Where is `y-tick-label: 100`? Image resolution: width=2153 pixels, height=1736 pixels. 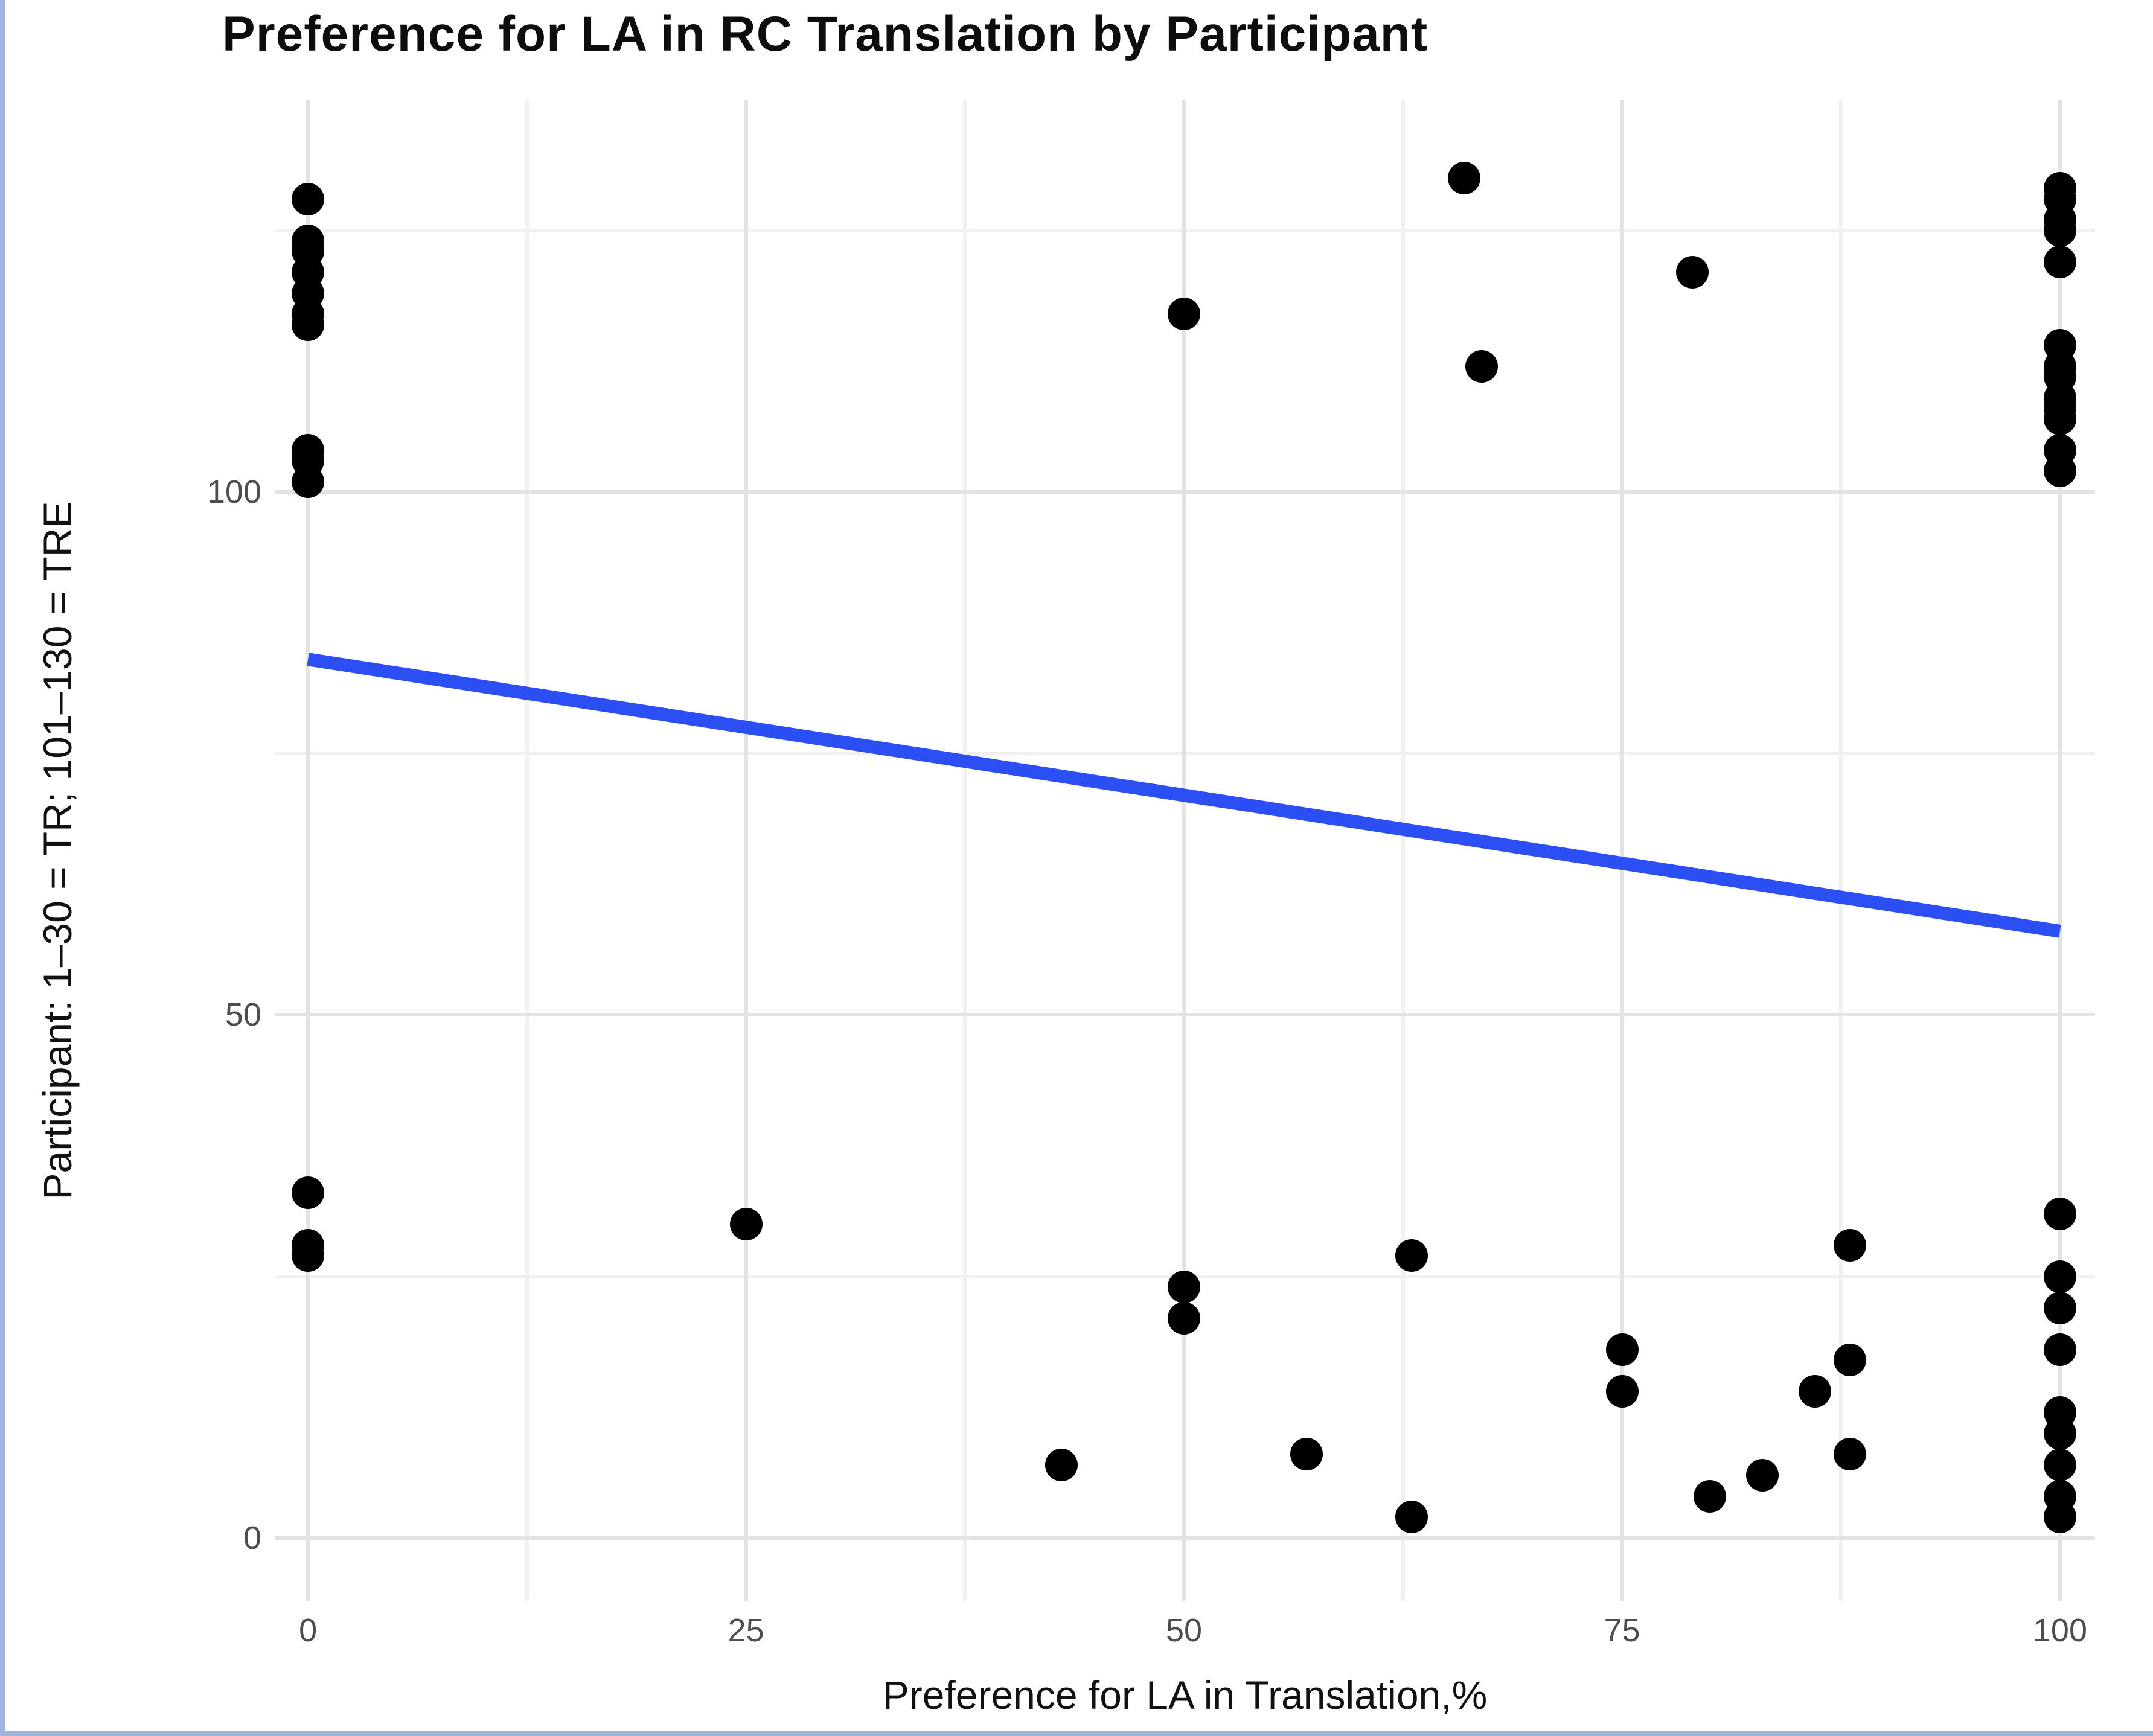
y-tick-label: 100 is located at coordinates (233, 491).